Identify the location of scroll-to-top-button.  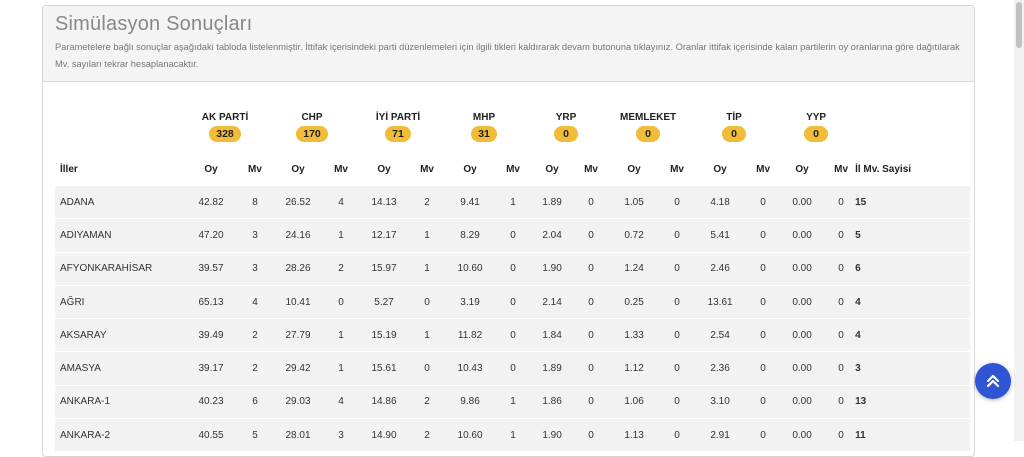
(993, 381).